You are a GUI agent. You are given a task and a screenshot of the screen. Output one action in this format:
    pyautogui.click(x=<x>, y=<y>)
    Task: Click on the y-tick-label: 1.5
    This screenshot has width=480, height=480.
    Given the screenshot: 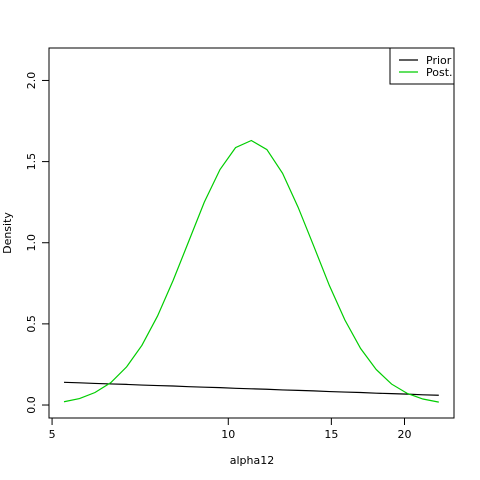 What is the action you would take?
    pyautogui.click(x=31, y=162)
    